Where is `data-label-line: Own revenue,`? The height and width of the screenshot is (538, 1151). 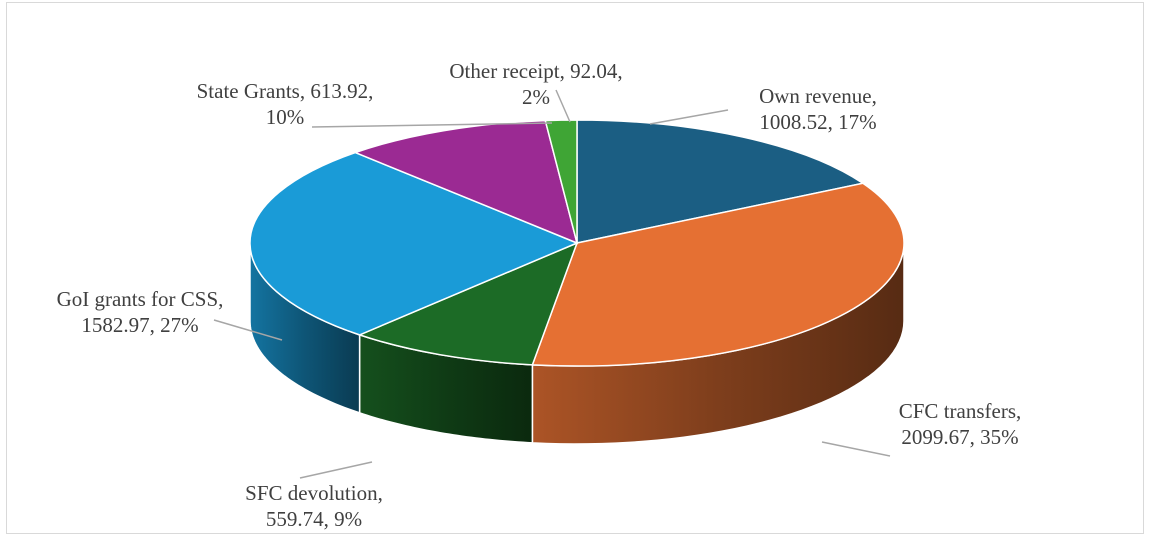 data-label-line: Own revenue, is located at coordinates (818, 96).